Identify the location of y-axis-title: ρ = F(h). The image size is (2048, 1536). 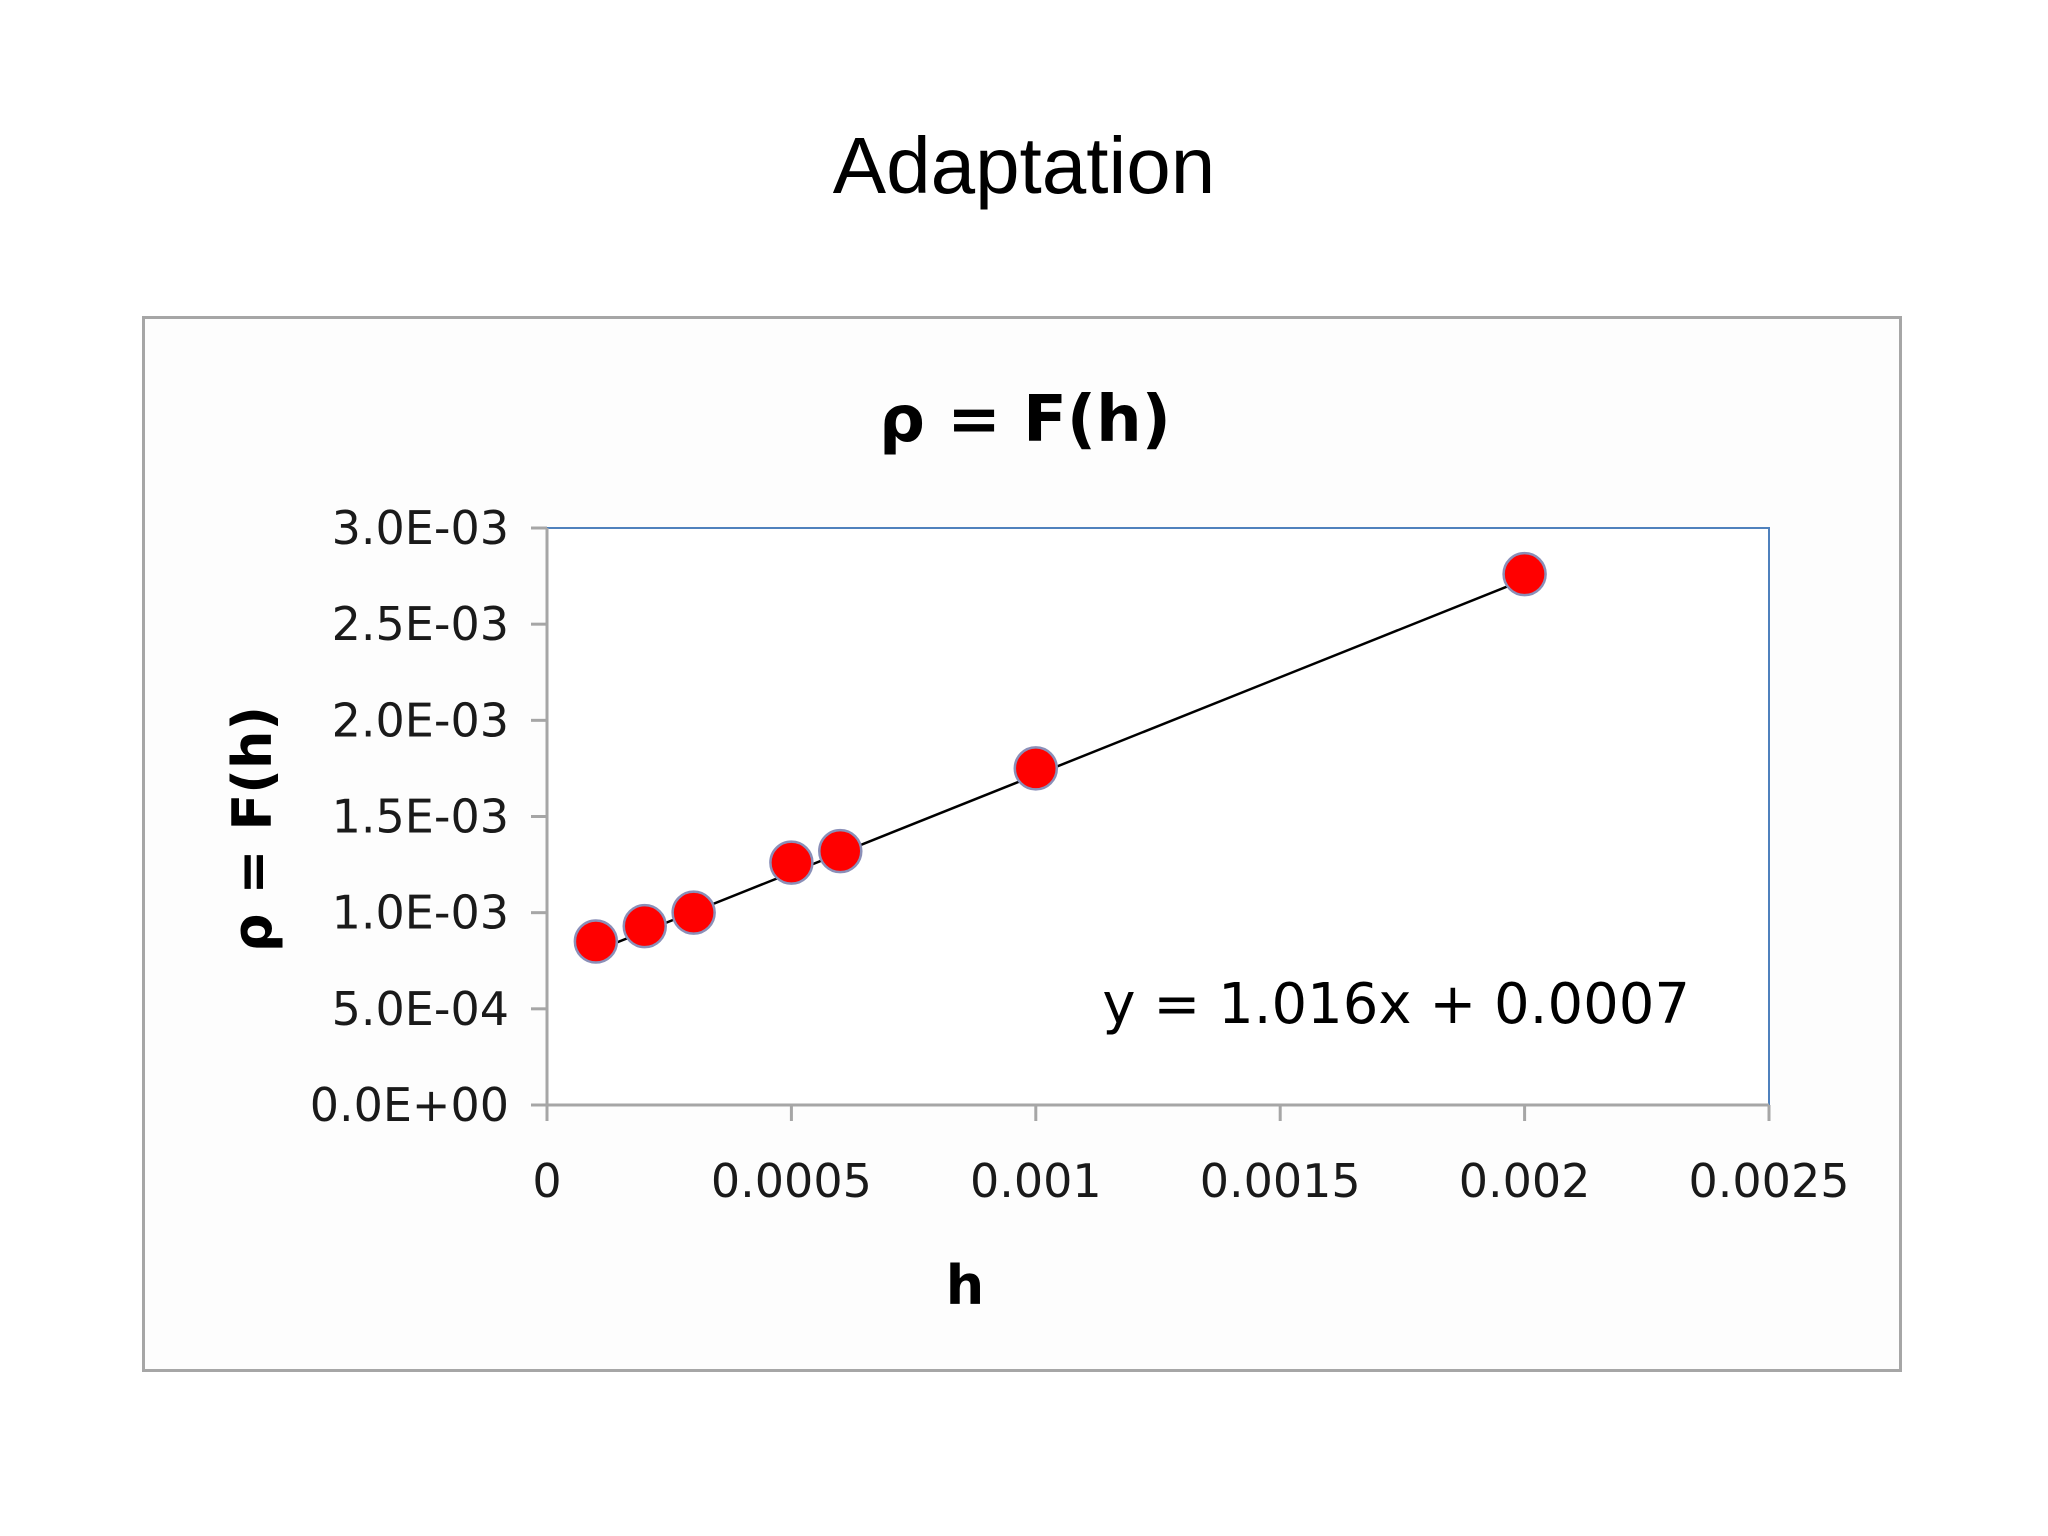
(252, 829).